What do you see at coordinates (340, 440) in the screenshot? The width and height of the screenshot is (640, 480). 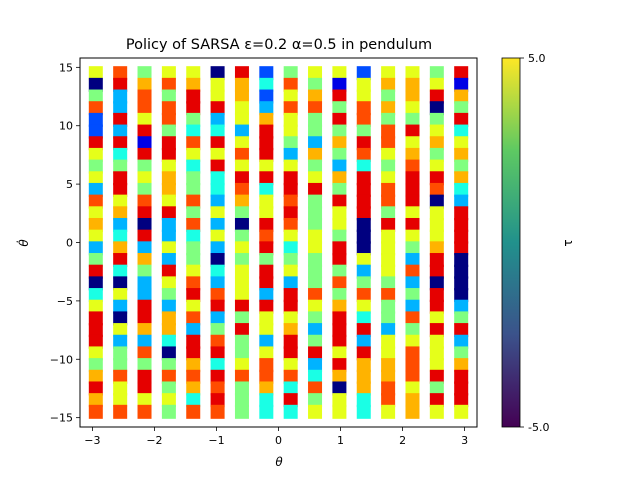 I see `x-tick-label: 1` at bounding box center [340, 440].